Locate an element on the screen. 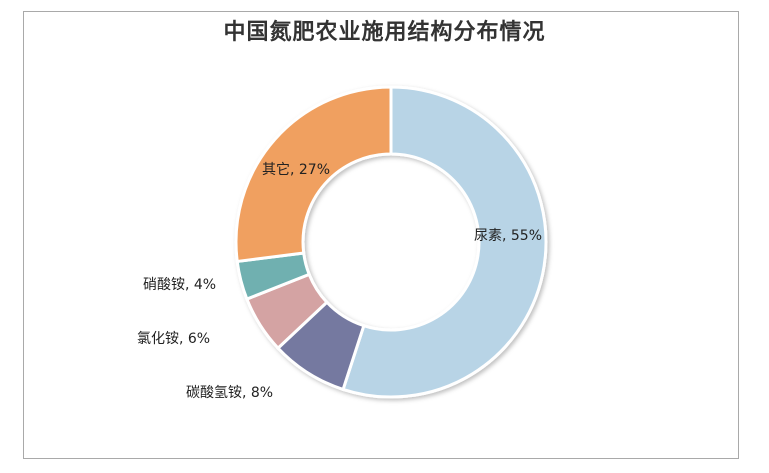 This screenshot has width=769, height=473. slice-label-1: 尿素, 55% is located at coordinates (508, 236).